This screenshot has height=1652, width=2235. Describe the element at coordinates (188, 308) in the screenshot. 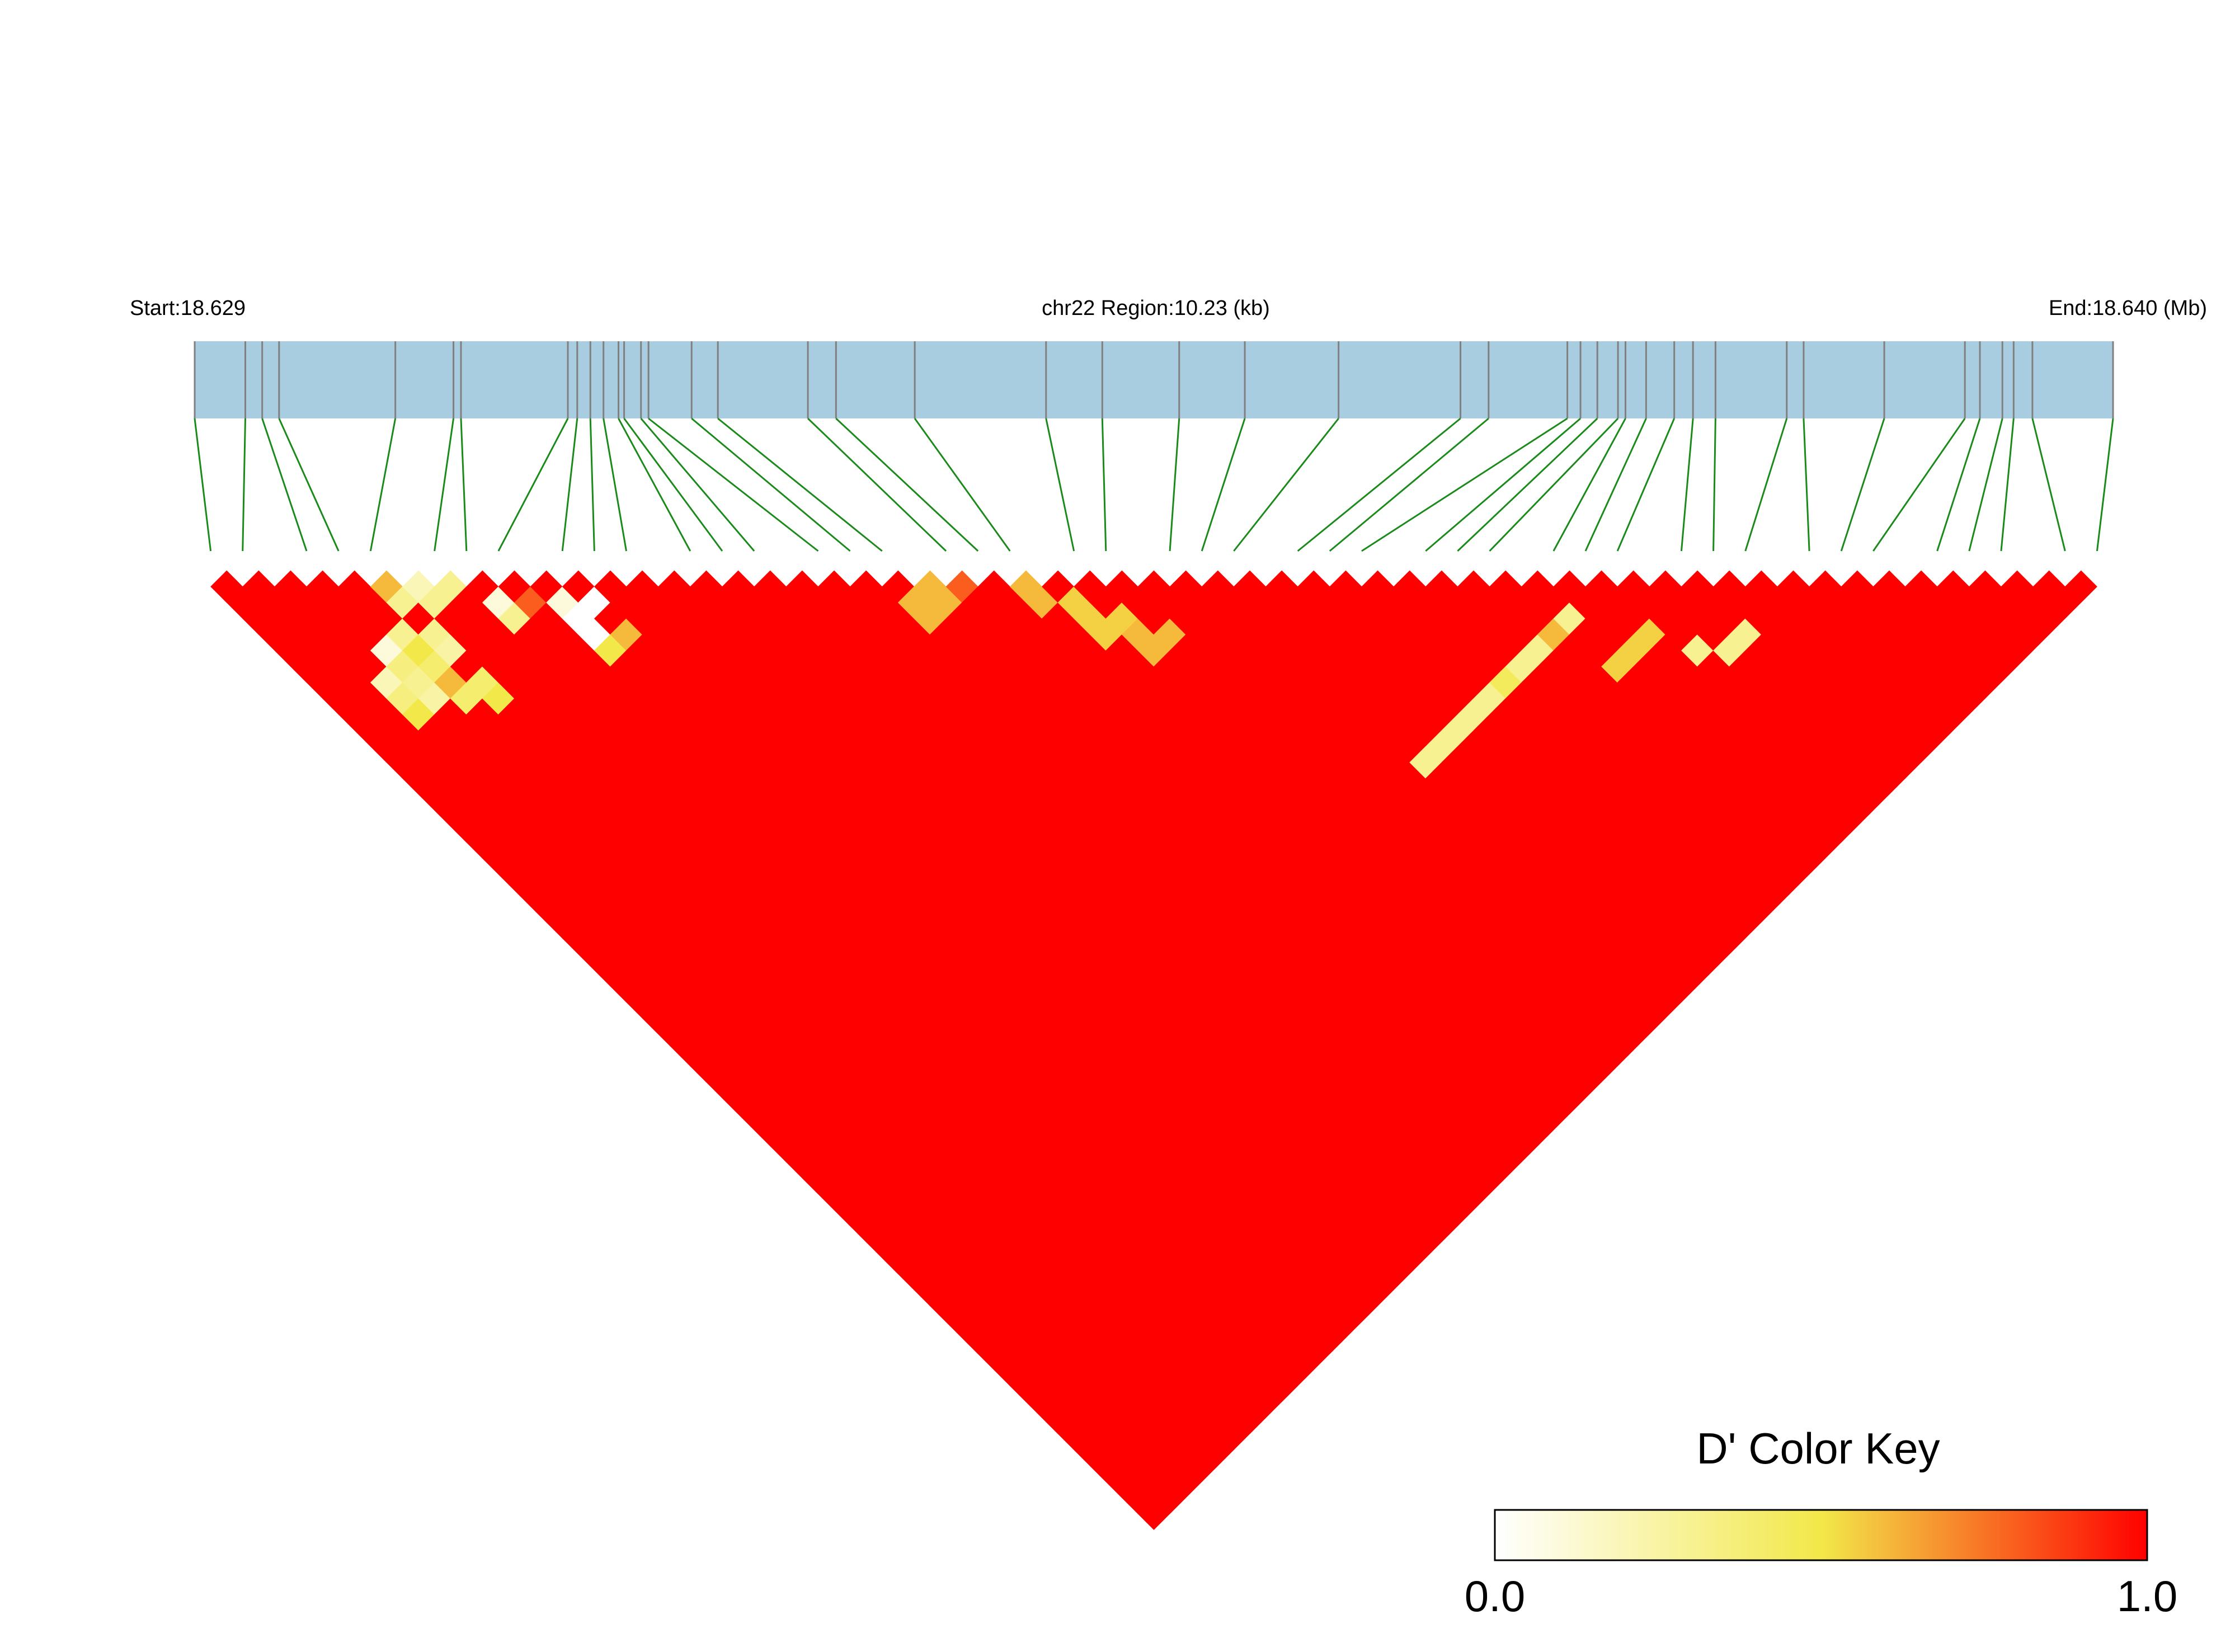

I see `start-label: Start:18.629` at that location.